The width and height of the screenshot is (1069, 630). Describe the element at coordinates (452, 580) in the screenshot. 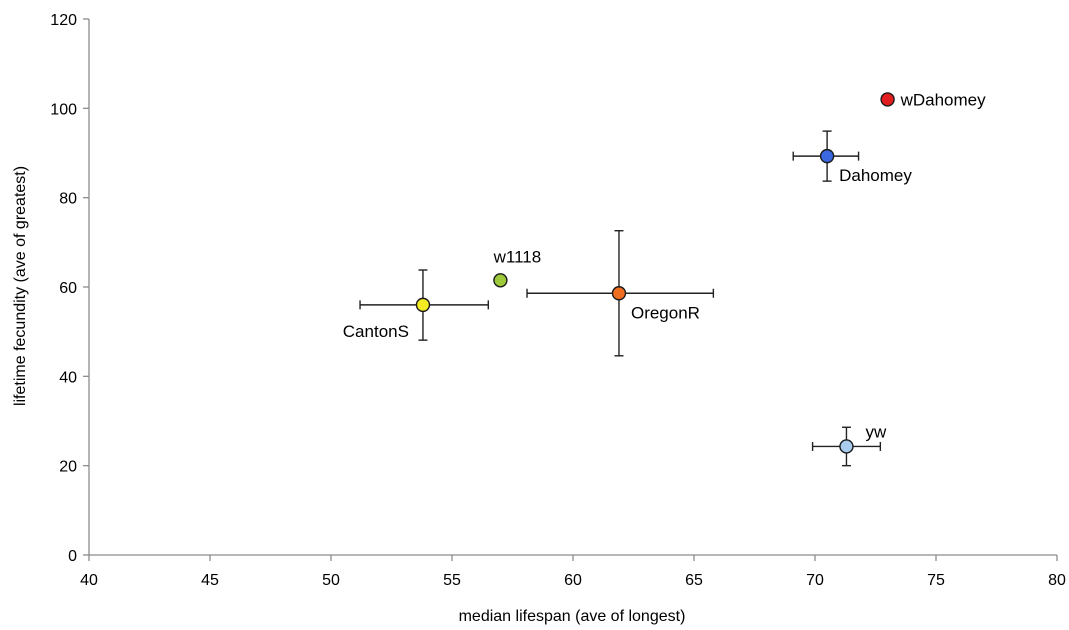

I see `x-tick-label: 55` at that location.